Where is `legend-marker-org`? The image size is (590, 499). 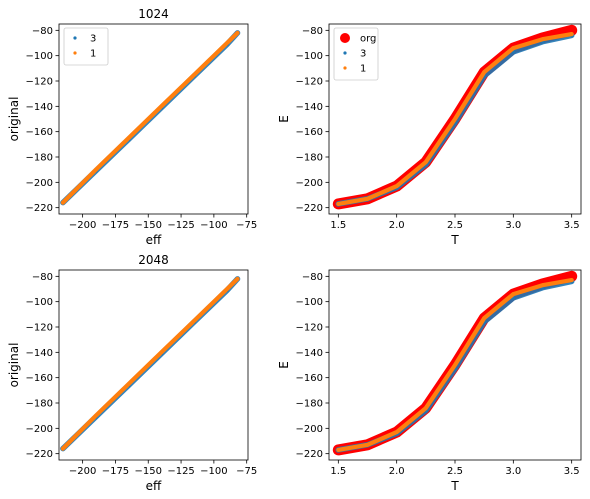
legend-marker-org is located at coordinates (345, 38).